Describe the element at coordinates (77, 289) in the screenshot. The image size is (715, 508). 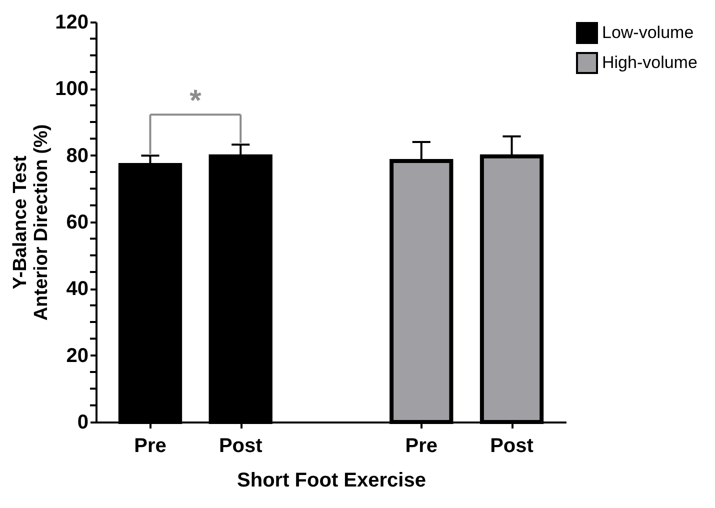
I see `y-tick-label: 40` at that location.